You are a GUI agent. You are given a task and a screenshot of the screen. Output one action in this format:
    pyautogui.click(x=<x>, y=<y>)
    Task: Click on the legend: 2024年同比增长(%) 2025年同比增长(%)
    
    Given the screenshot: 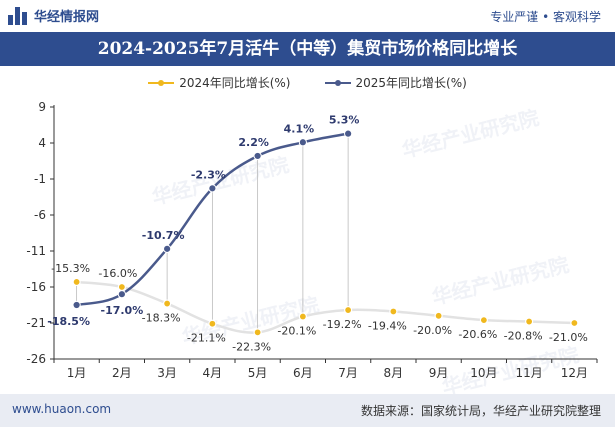 What is the action you would take?
    pyautogui.click(x=307, y=82)
    